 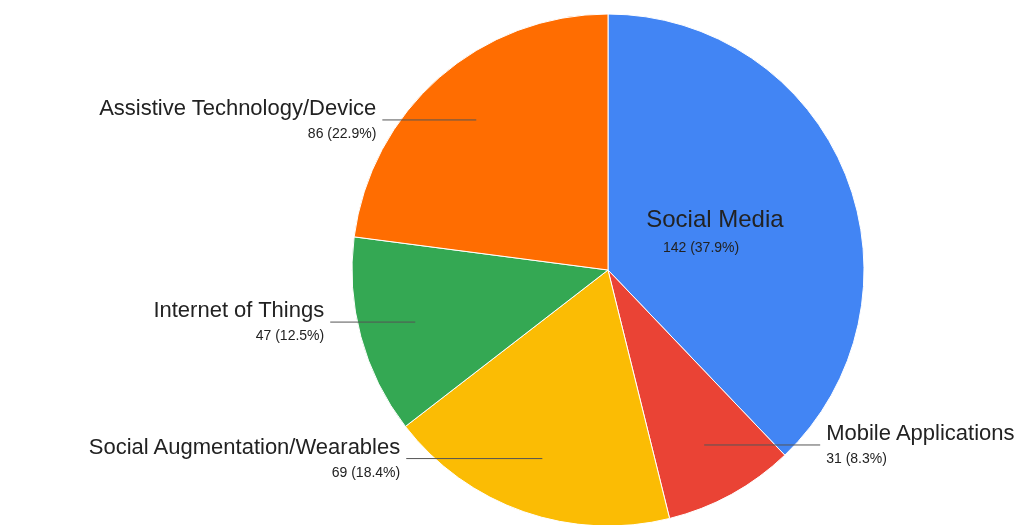 What do you see at coordinates (244, 446) in the screenshot?
I see `slice-label: Social Augmentation/Wearables` at bounding box center [244, 446].